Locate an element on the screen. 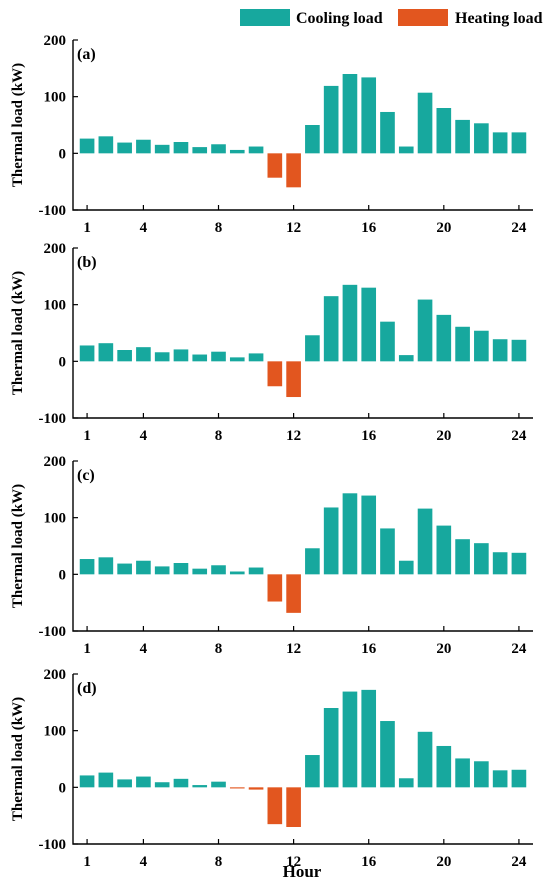 Image resolution: width=550 pixels, height=885 pixels. y-tick-label: 100 is located at coordinates (55, 306).